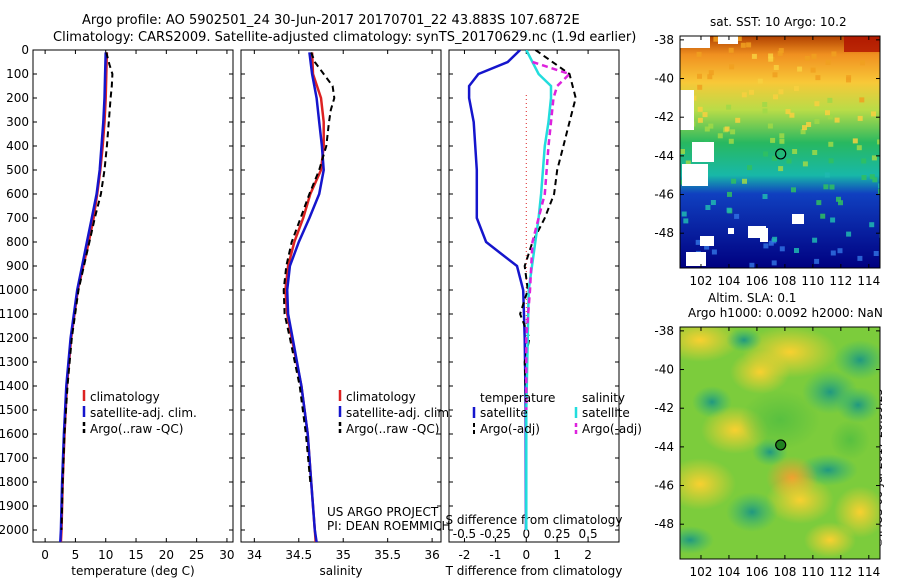  Describe the element at coordinates (526, 534) in the screenshot. I see `salinity-tick-label: 0` at that location.